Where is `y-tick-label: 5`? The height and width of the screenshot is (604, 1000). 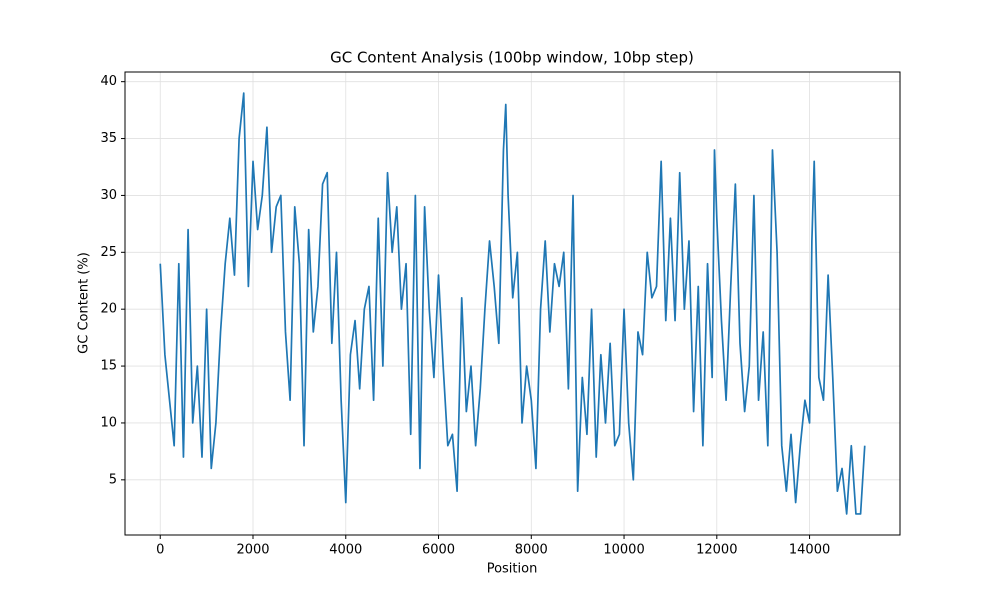
y-tick-label: 5 is located at coordinates (113, 479).